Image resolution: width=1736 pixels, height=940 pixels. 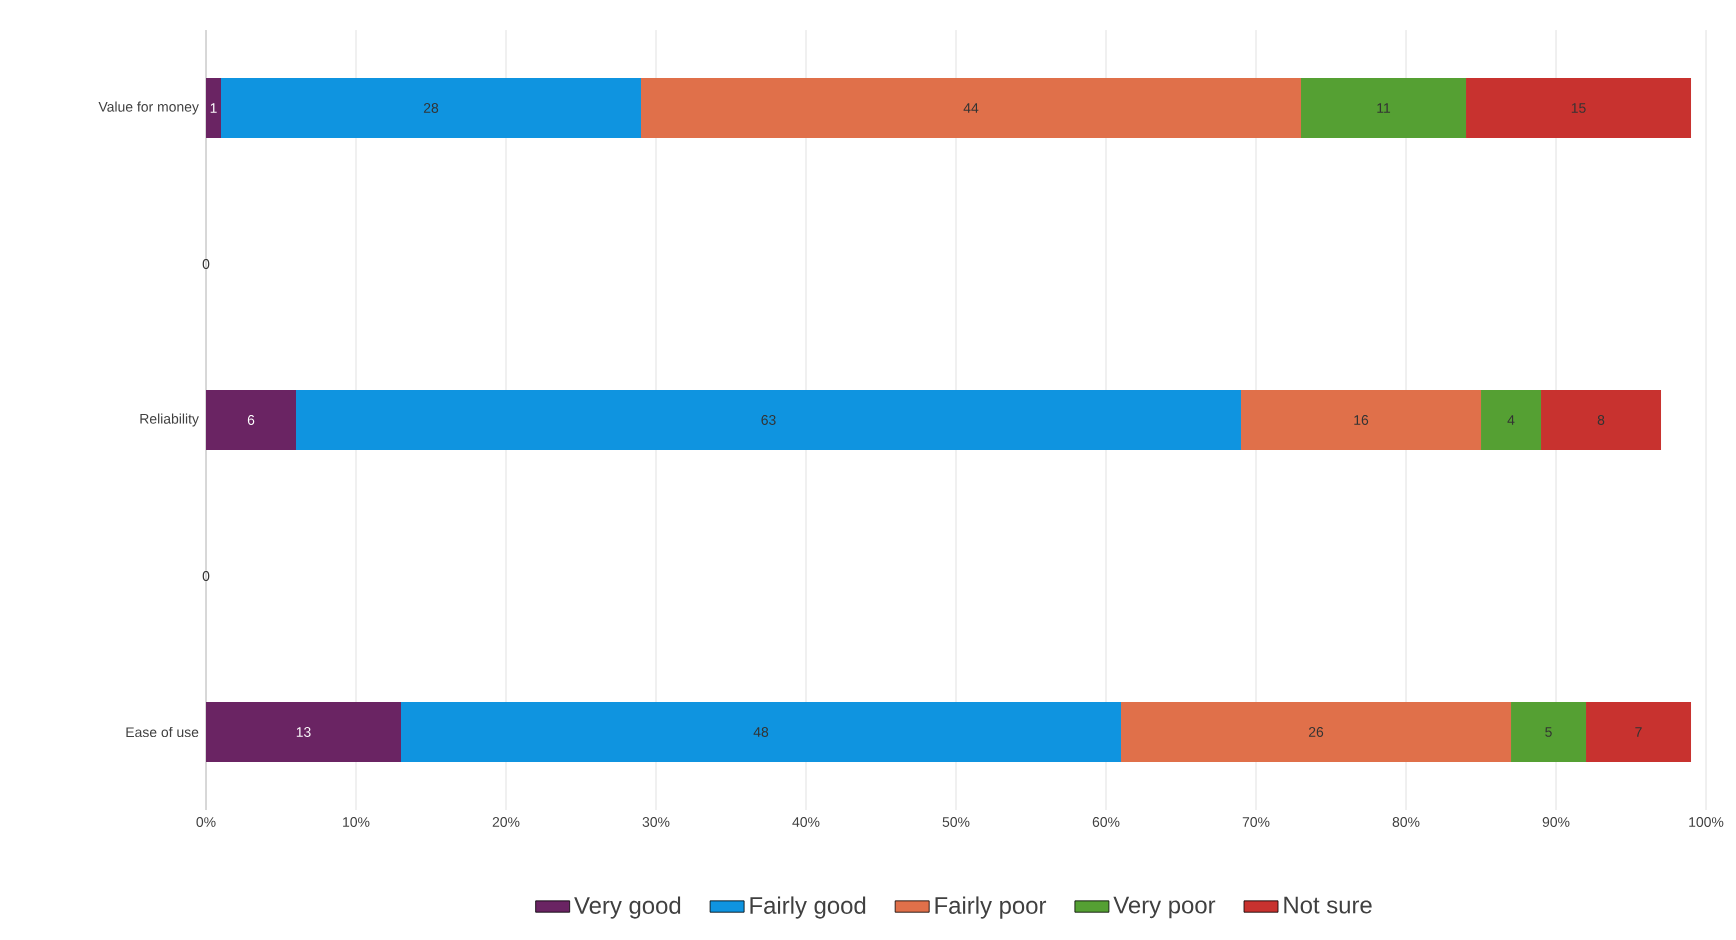 What do you see at coordinates (627, 907) in the screenshot?
I see `legend-label: Very good` at bounding box center [627, 907].